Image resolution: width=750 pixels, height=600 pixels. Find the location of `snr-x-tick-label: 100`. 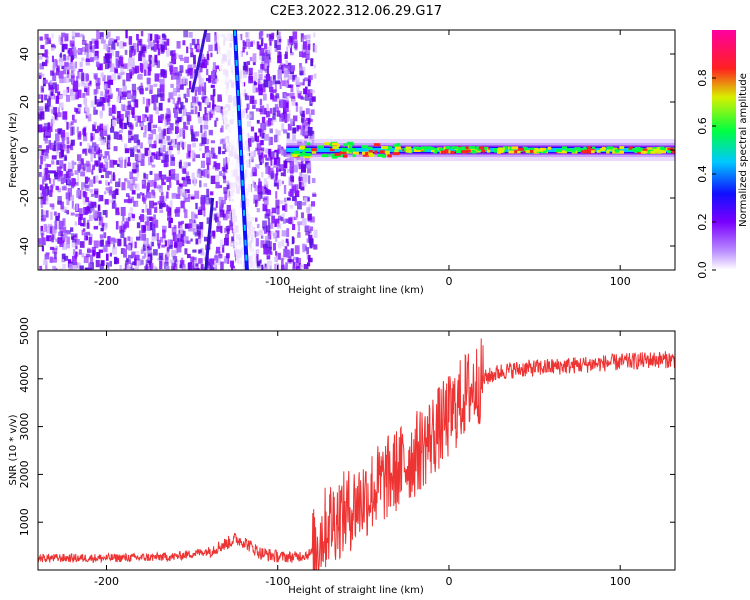

snr-x-tick-label: 100 is located at coordinates (620, 581).